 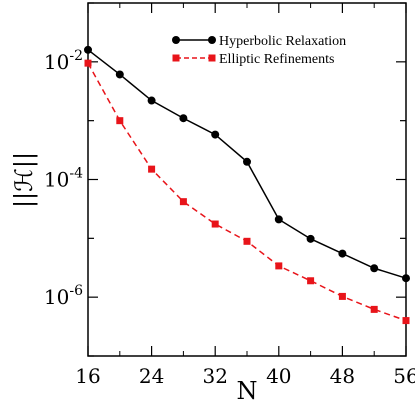 What do you see at coordinates (76, 291) in the screenshot?
I see `y-tick-exponent: -6` at bounding box center [76, 291].